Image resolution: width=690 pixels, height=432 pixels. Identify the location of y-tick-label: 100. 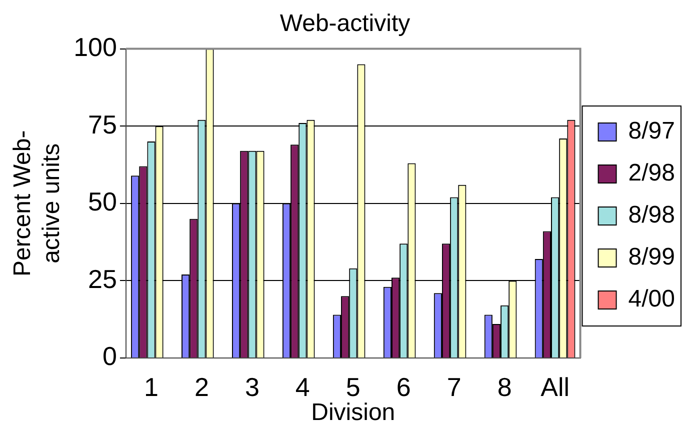
(95, 47).